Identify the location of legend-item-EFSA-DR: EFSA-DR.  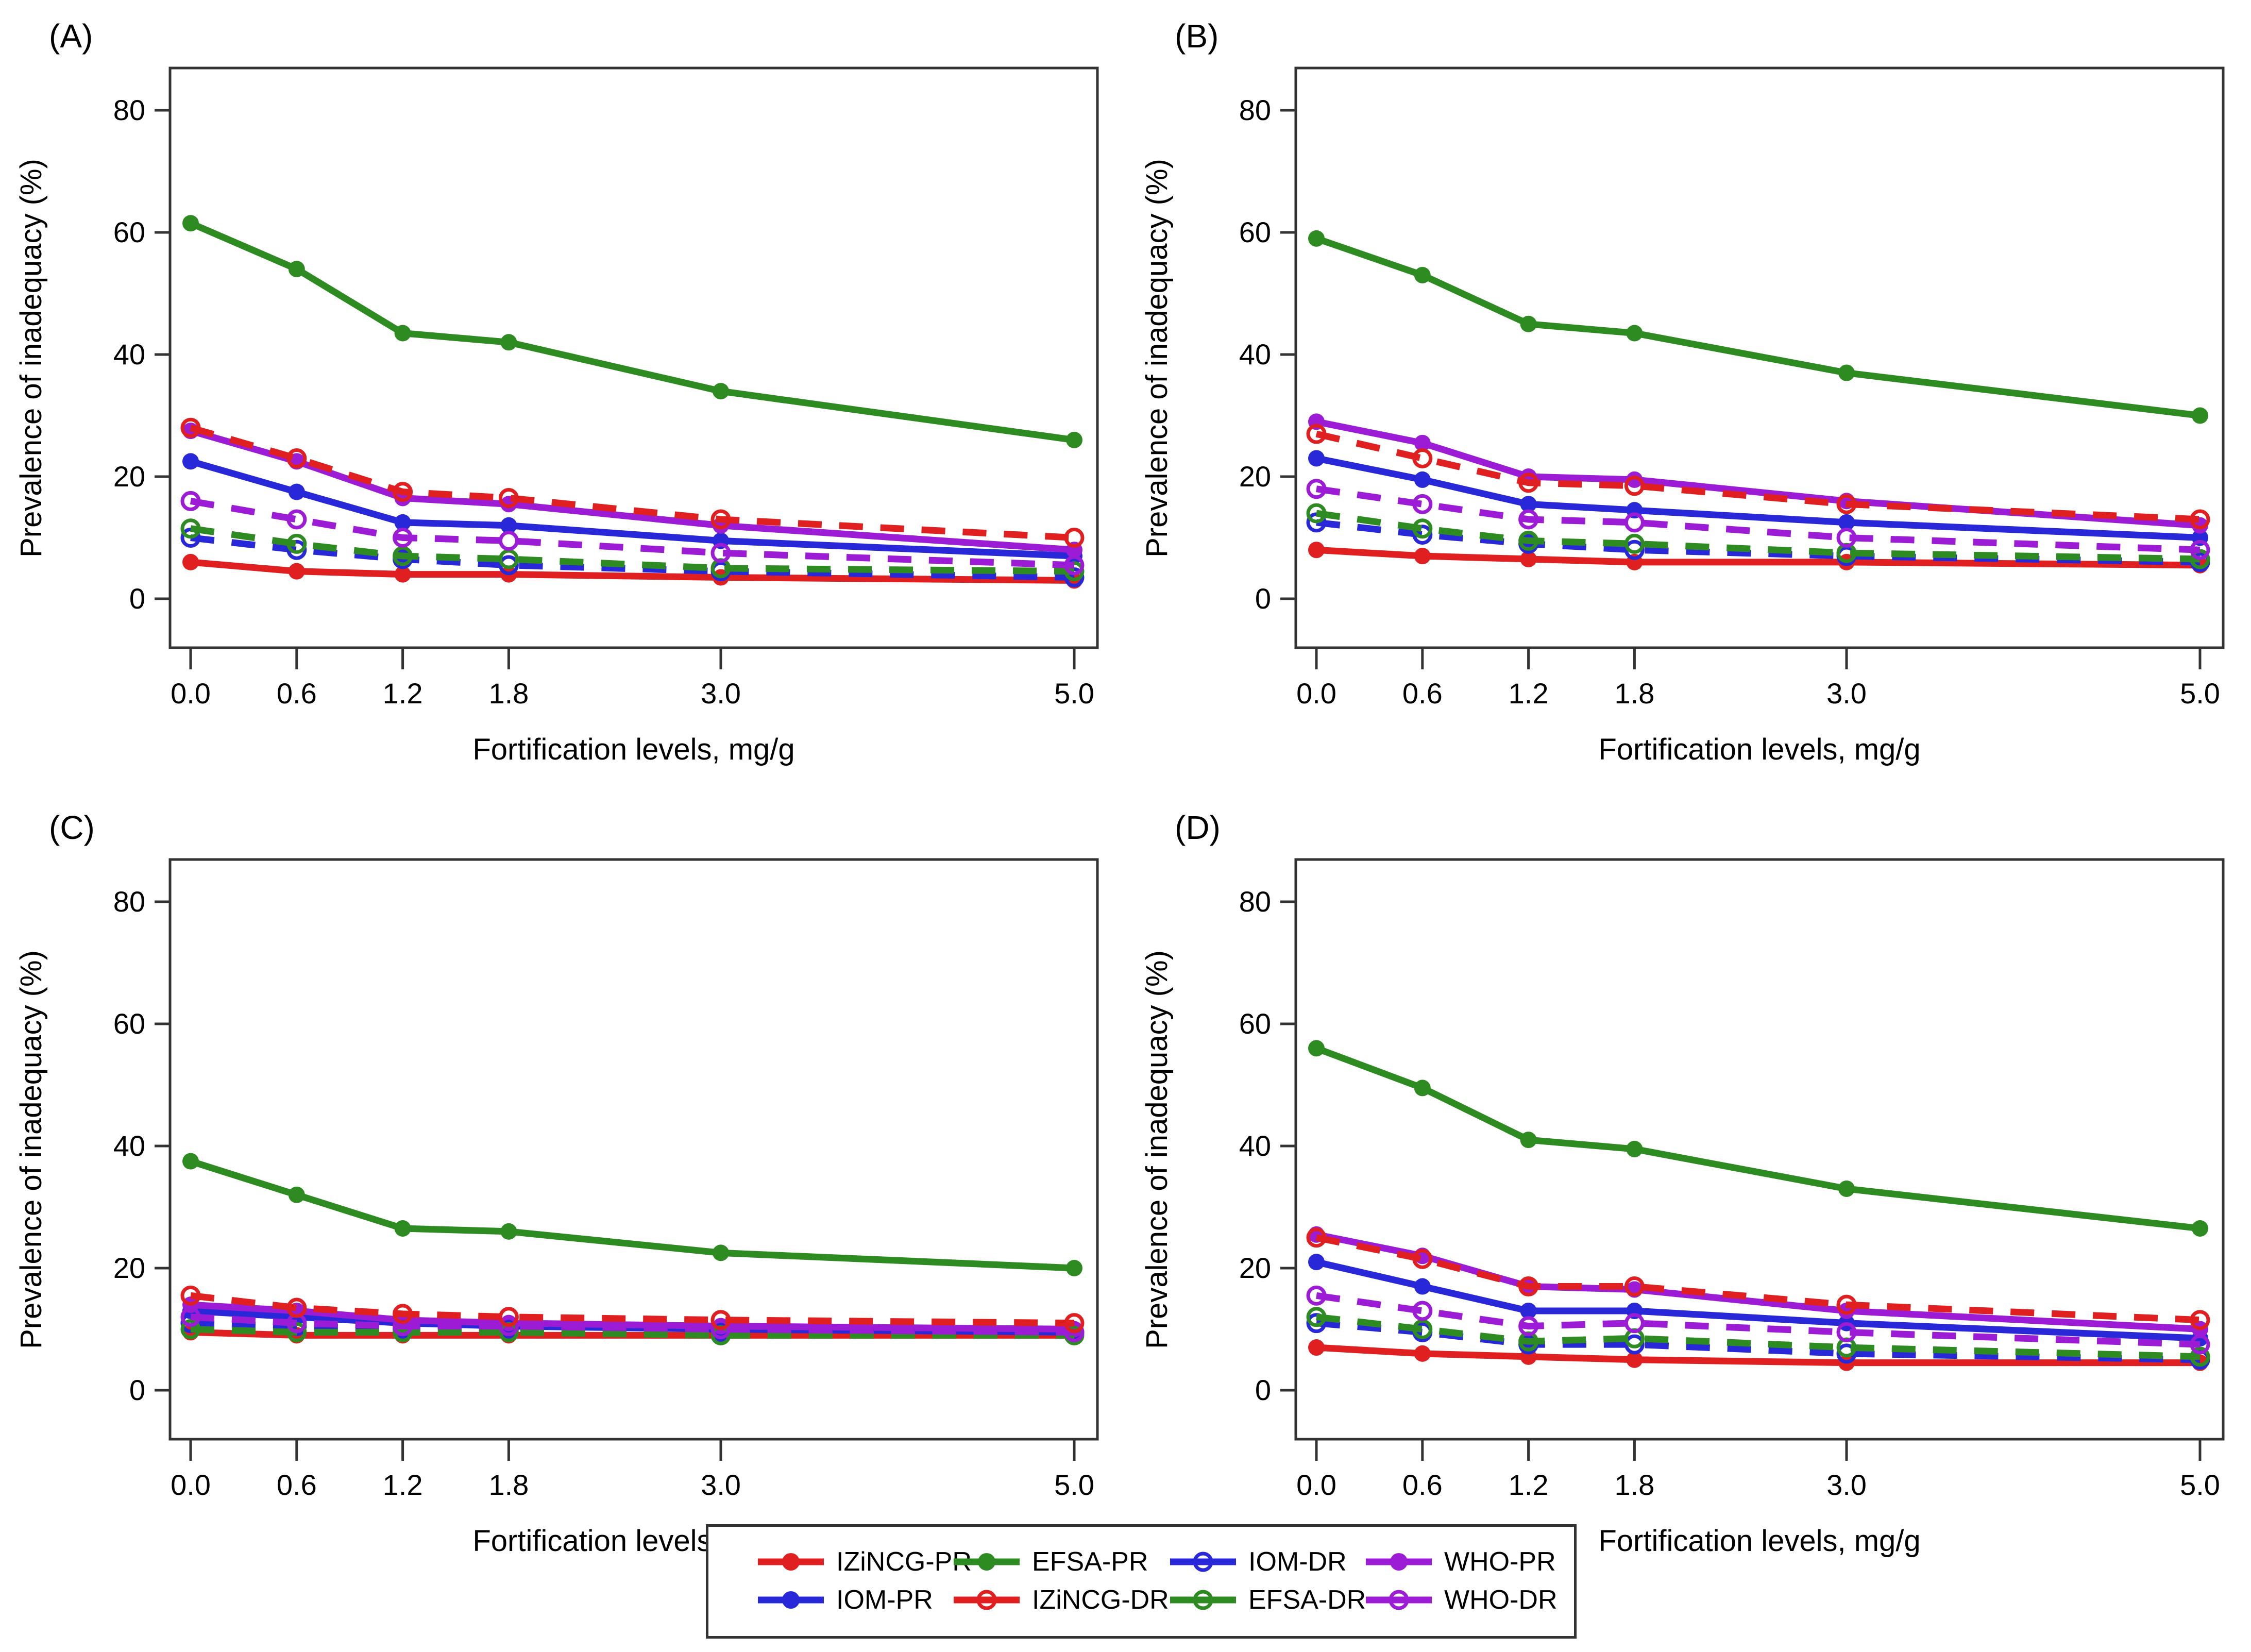
(1266, 1599).